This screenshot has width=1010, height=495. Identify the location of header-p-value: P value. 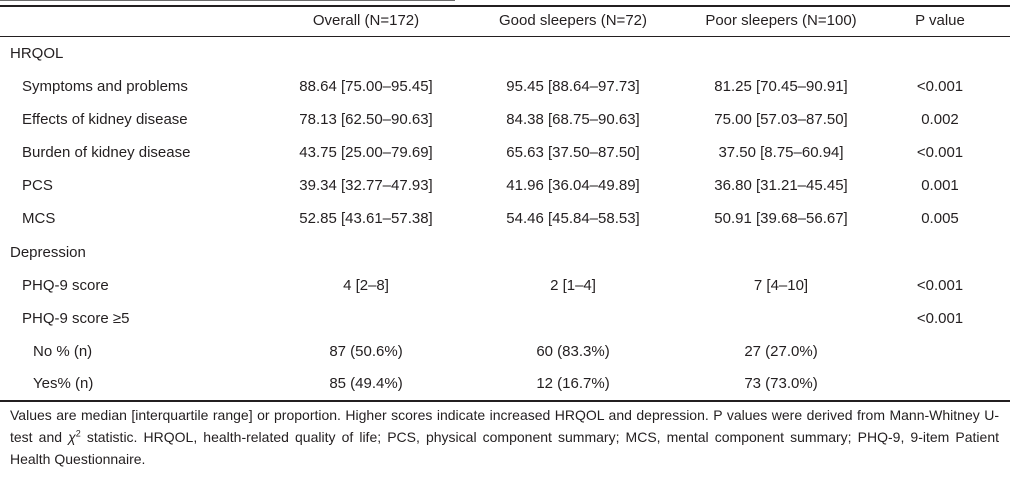
(940, 20).